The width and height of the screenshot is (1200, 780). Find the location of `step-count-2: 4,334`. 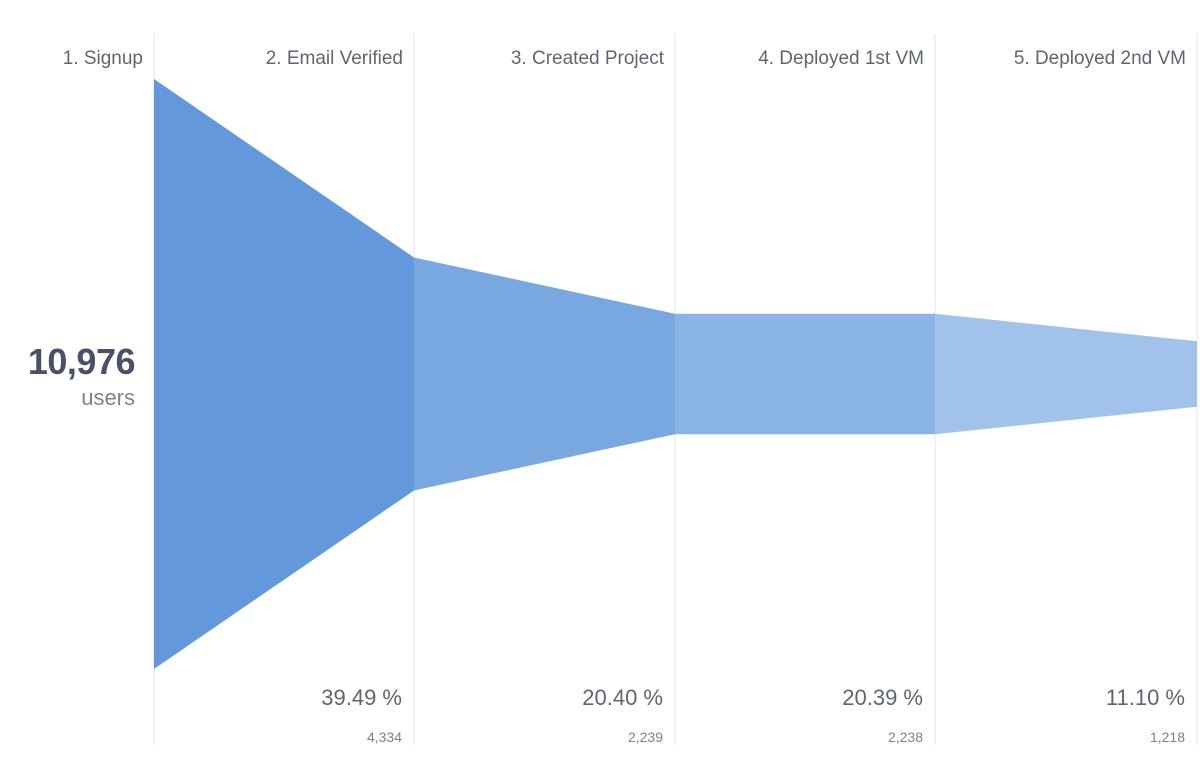

step-count-2: 4,334 is located at coordinates (384, 737).